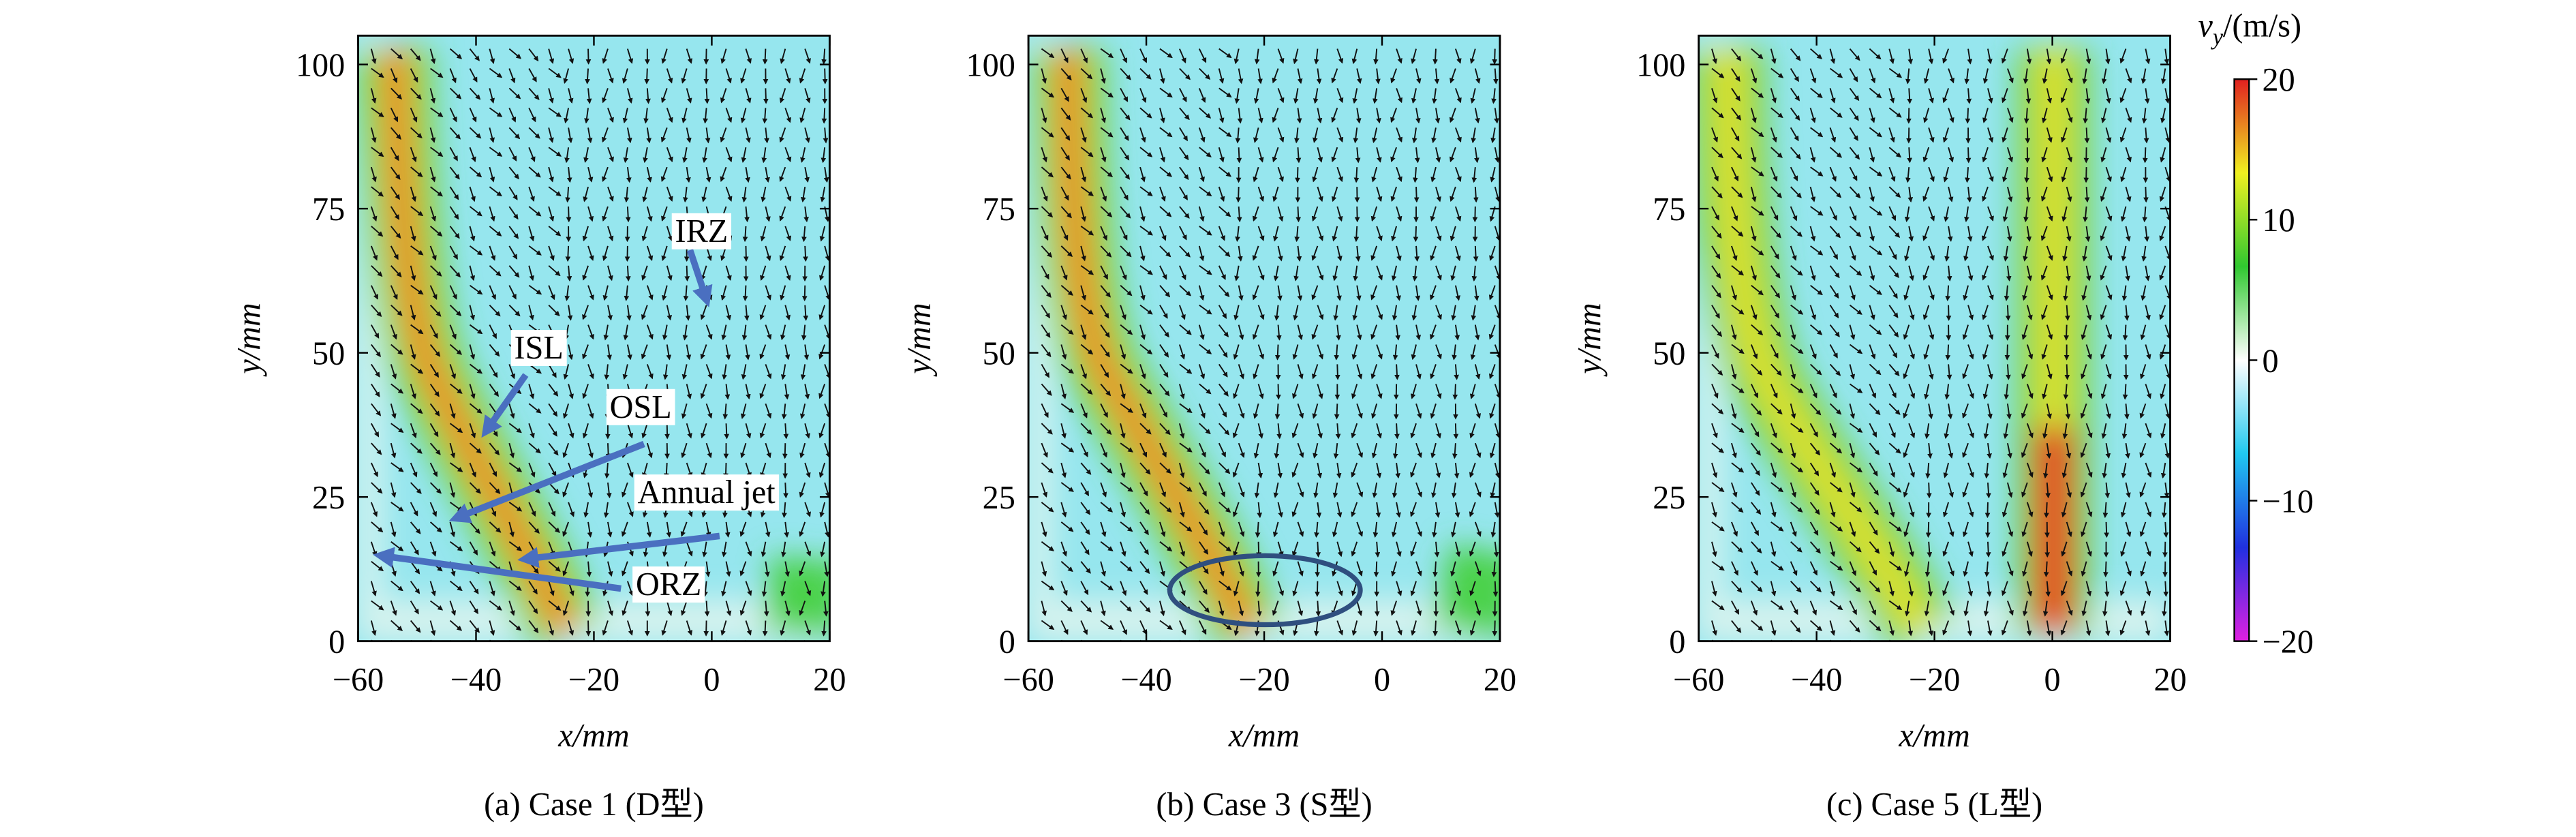  Describe the element at coordinates (2288, 642) in the screenshot. I see `colorbar-tick-label: −20` at that location.